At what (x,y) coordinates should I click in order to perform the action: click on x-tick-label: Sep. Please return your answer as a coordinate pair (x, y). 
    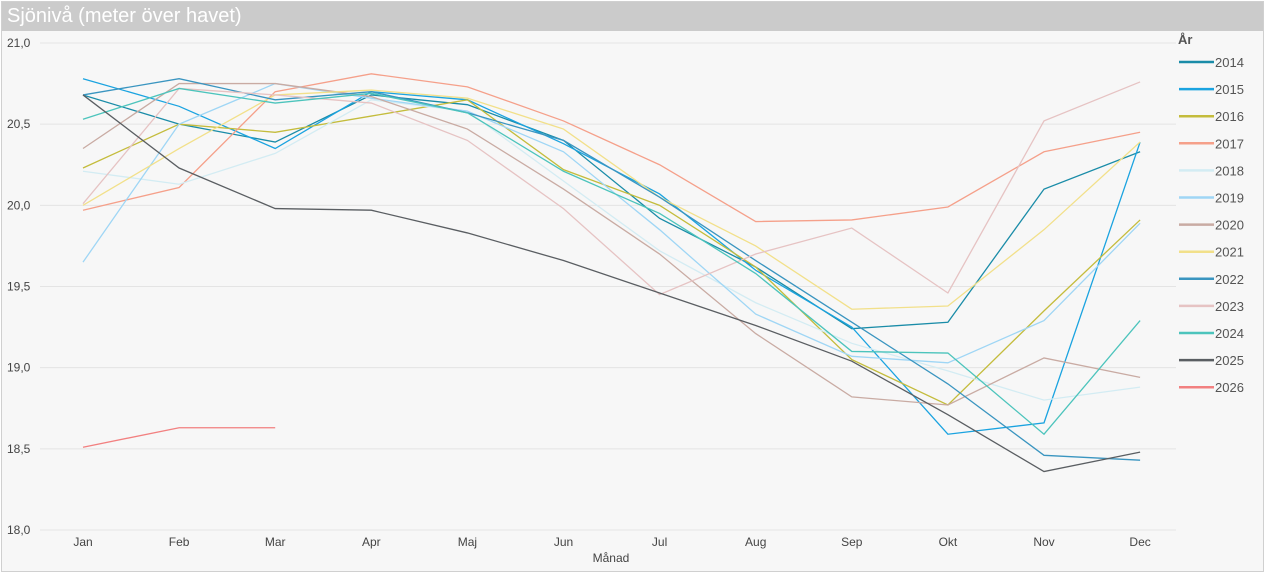
    Looking at the image, I should click on (852, 542).